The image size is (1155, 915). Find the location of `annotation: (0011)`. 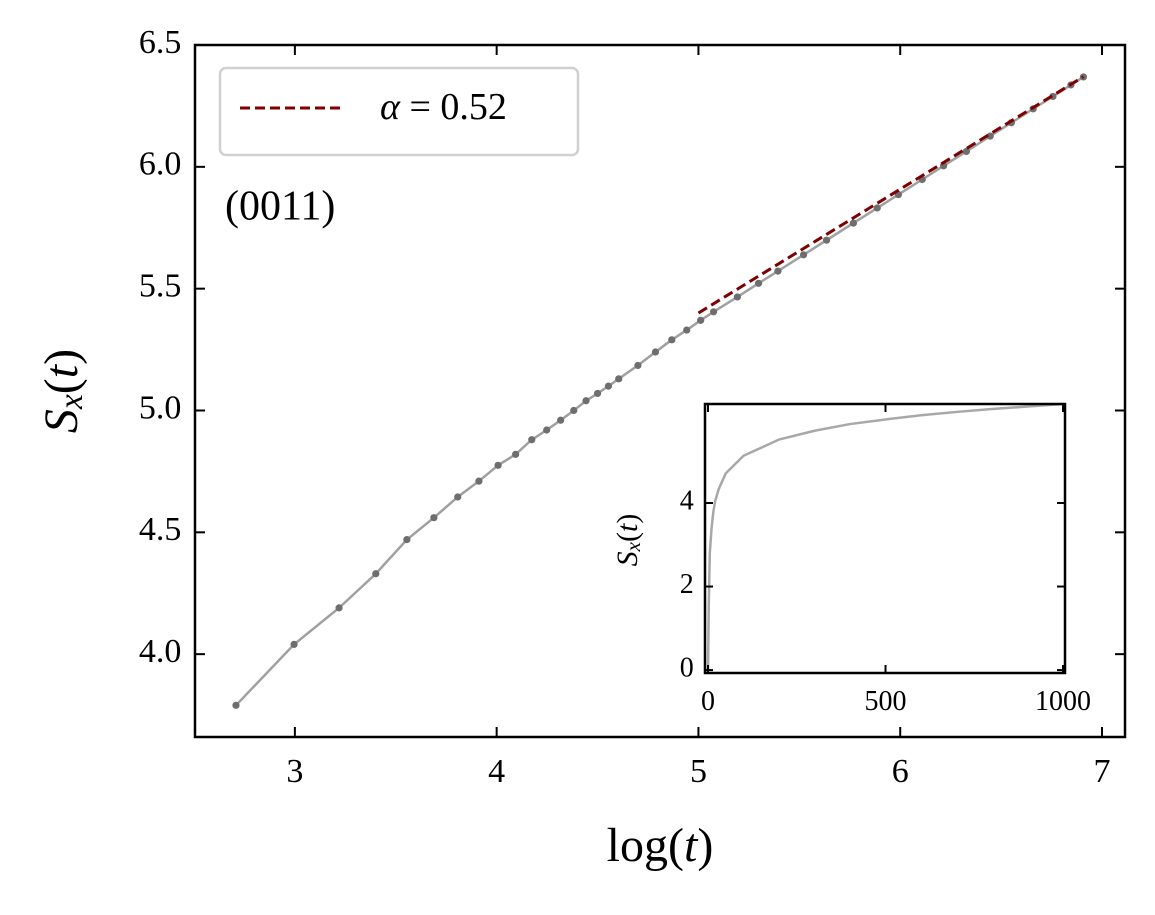

annotation: (0011) is located at coordinates (280, 207).